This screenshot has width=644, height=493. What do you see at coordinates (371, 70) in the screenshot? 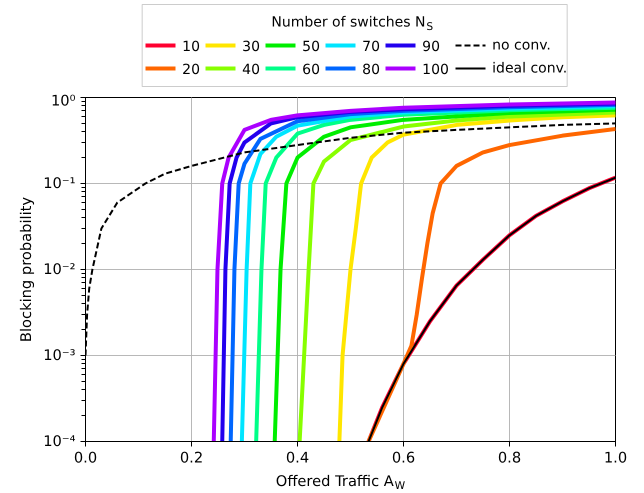
I see `legend-label: 80` at bounding box center [371, 70].